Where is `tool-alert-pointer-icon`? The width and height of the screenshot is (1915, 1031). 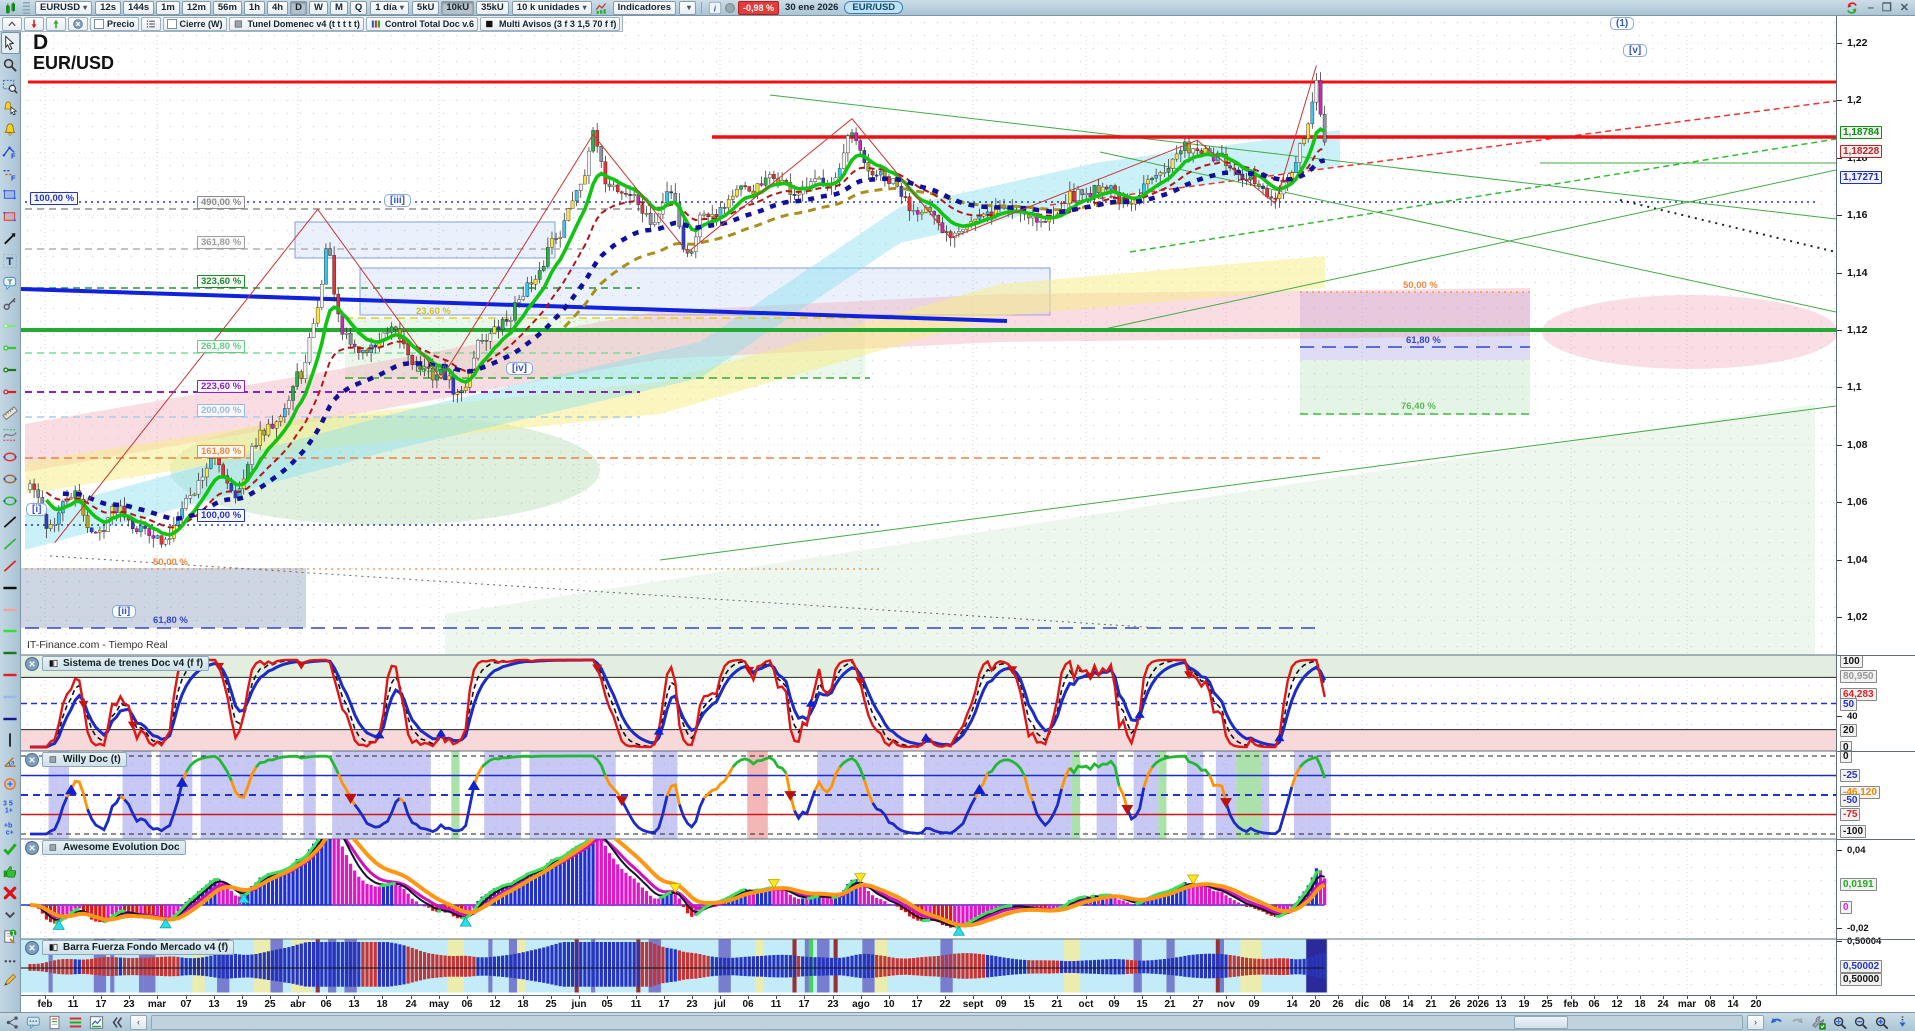
tool-alert-pointer-icon is located at coordinates (10, 108).